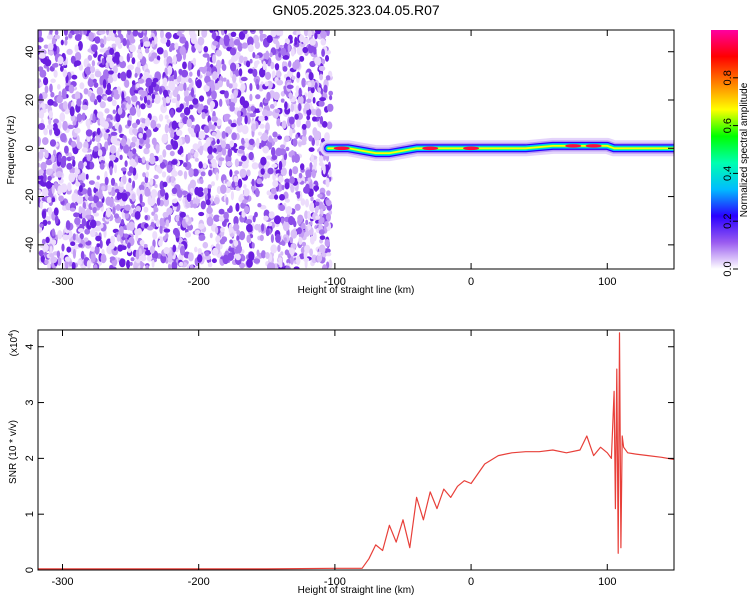 The width and height of the screenshot is (750, 600). What do you see at coordinates (30, 347) in the screenshot?
I see `y-tick-label: 4` at bounding box center [30, 347].